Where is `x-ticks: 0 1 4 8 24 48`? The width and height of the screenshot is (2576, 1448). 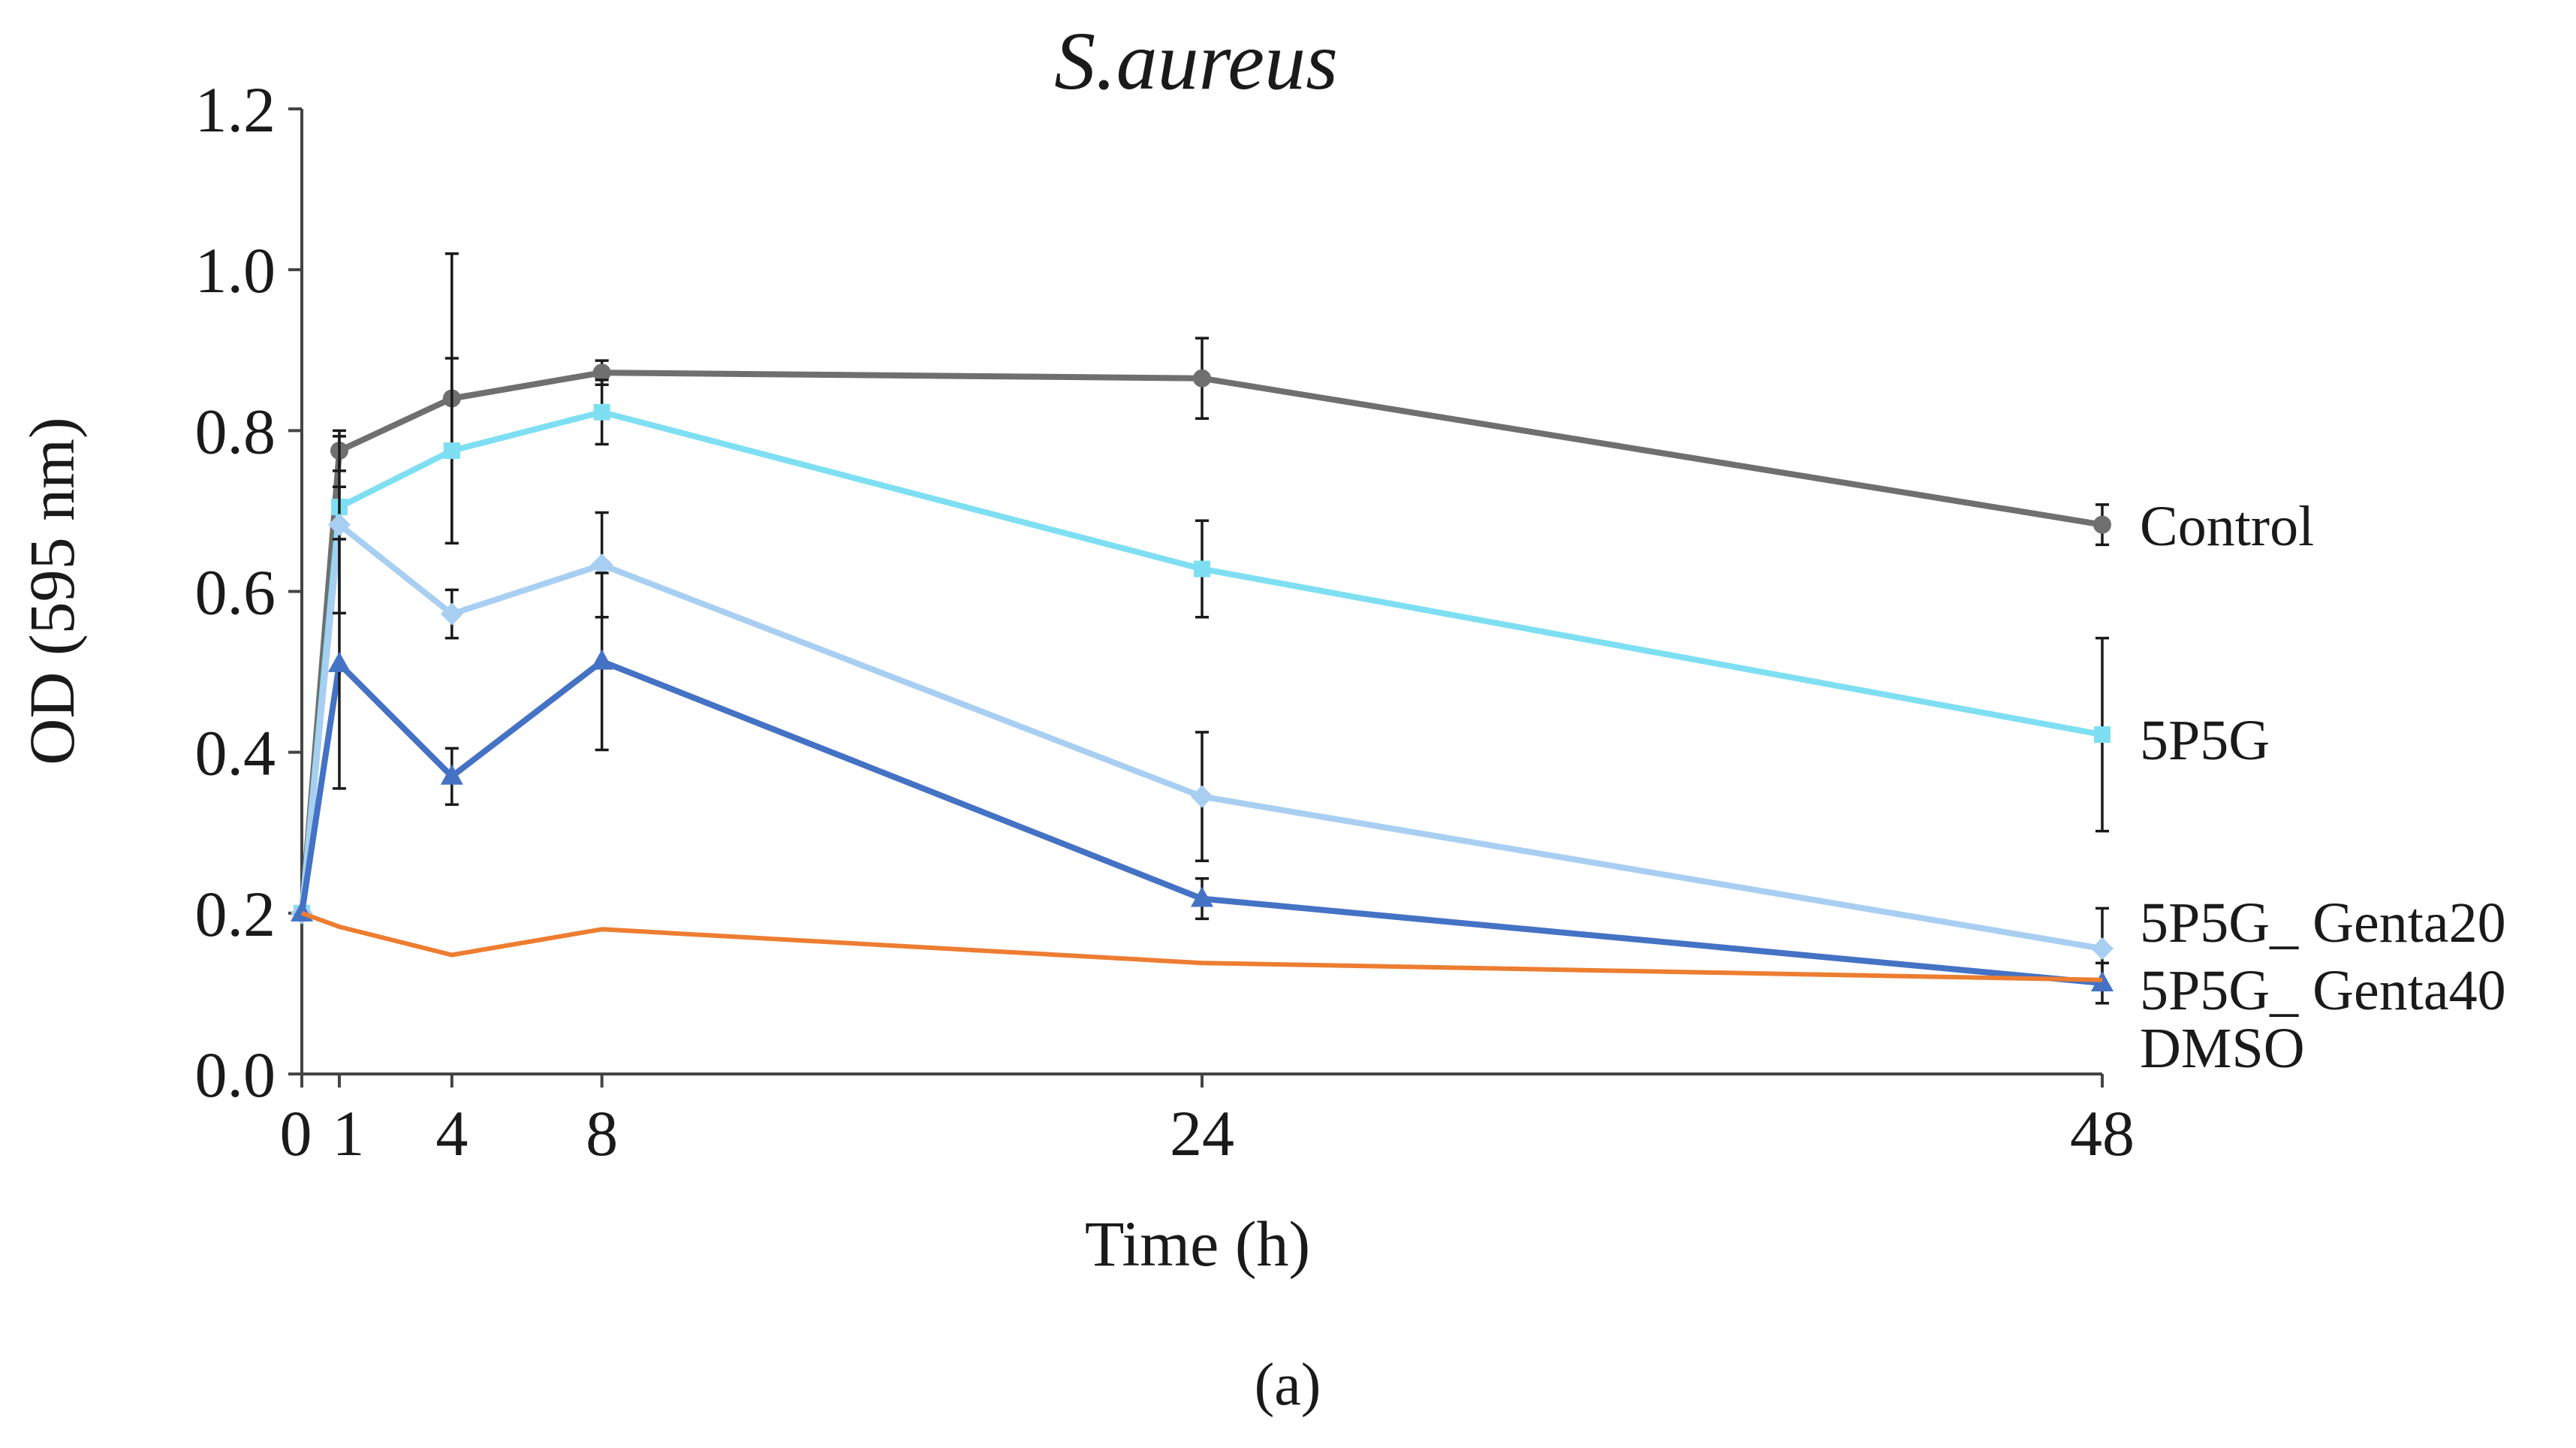 x-ticks: 0 1 4 8 24 48 is located at coordinates (1207, 1121).